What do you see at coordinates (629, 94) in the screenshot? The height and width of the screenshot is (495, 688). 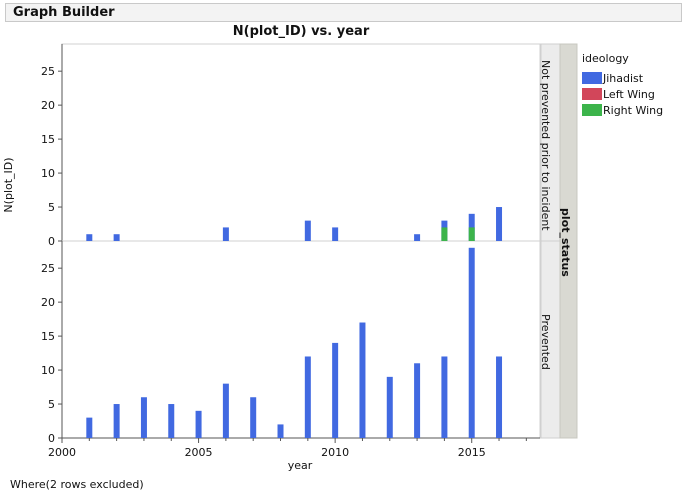 I see `legend-label: Left Wing` at bounding box center [629, 94].